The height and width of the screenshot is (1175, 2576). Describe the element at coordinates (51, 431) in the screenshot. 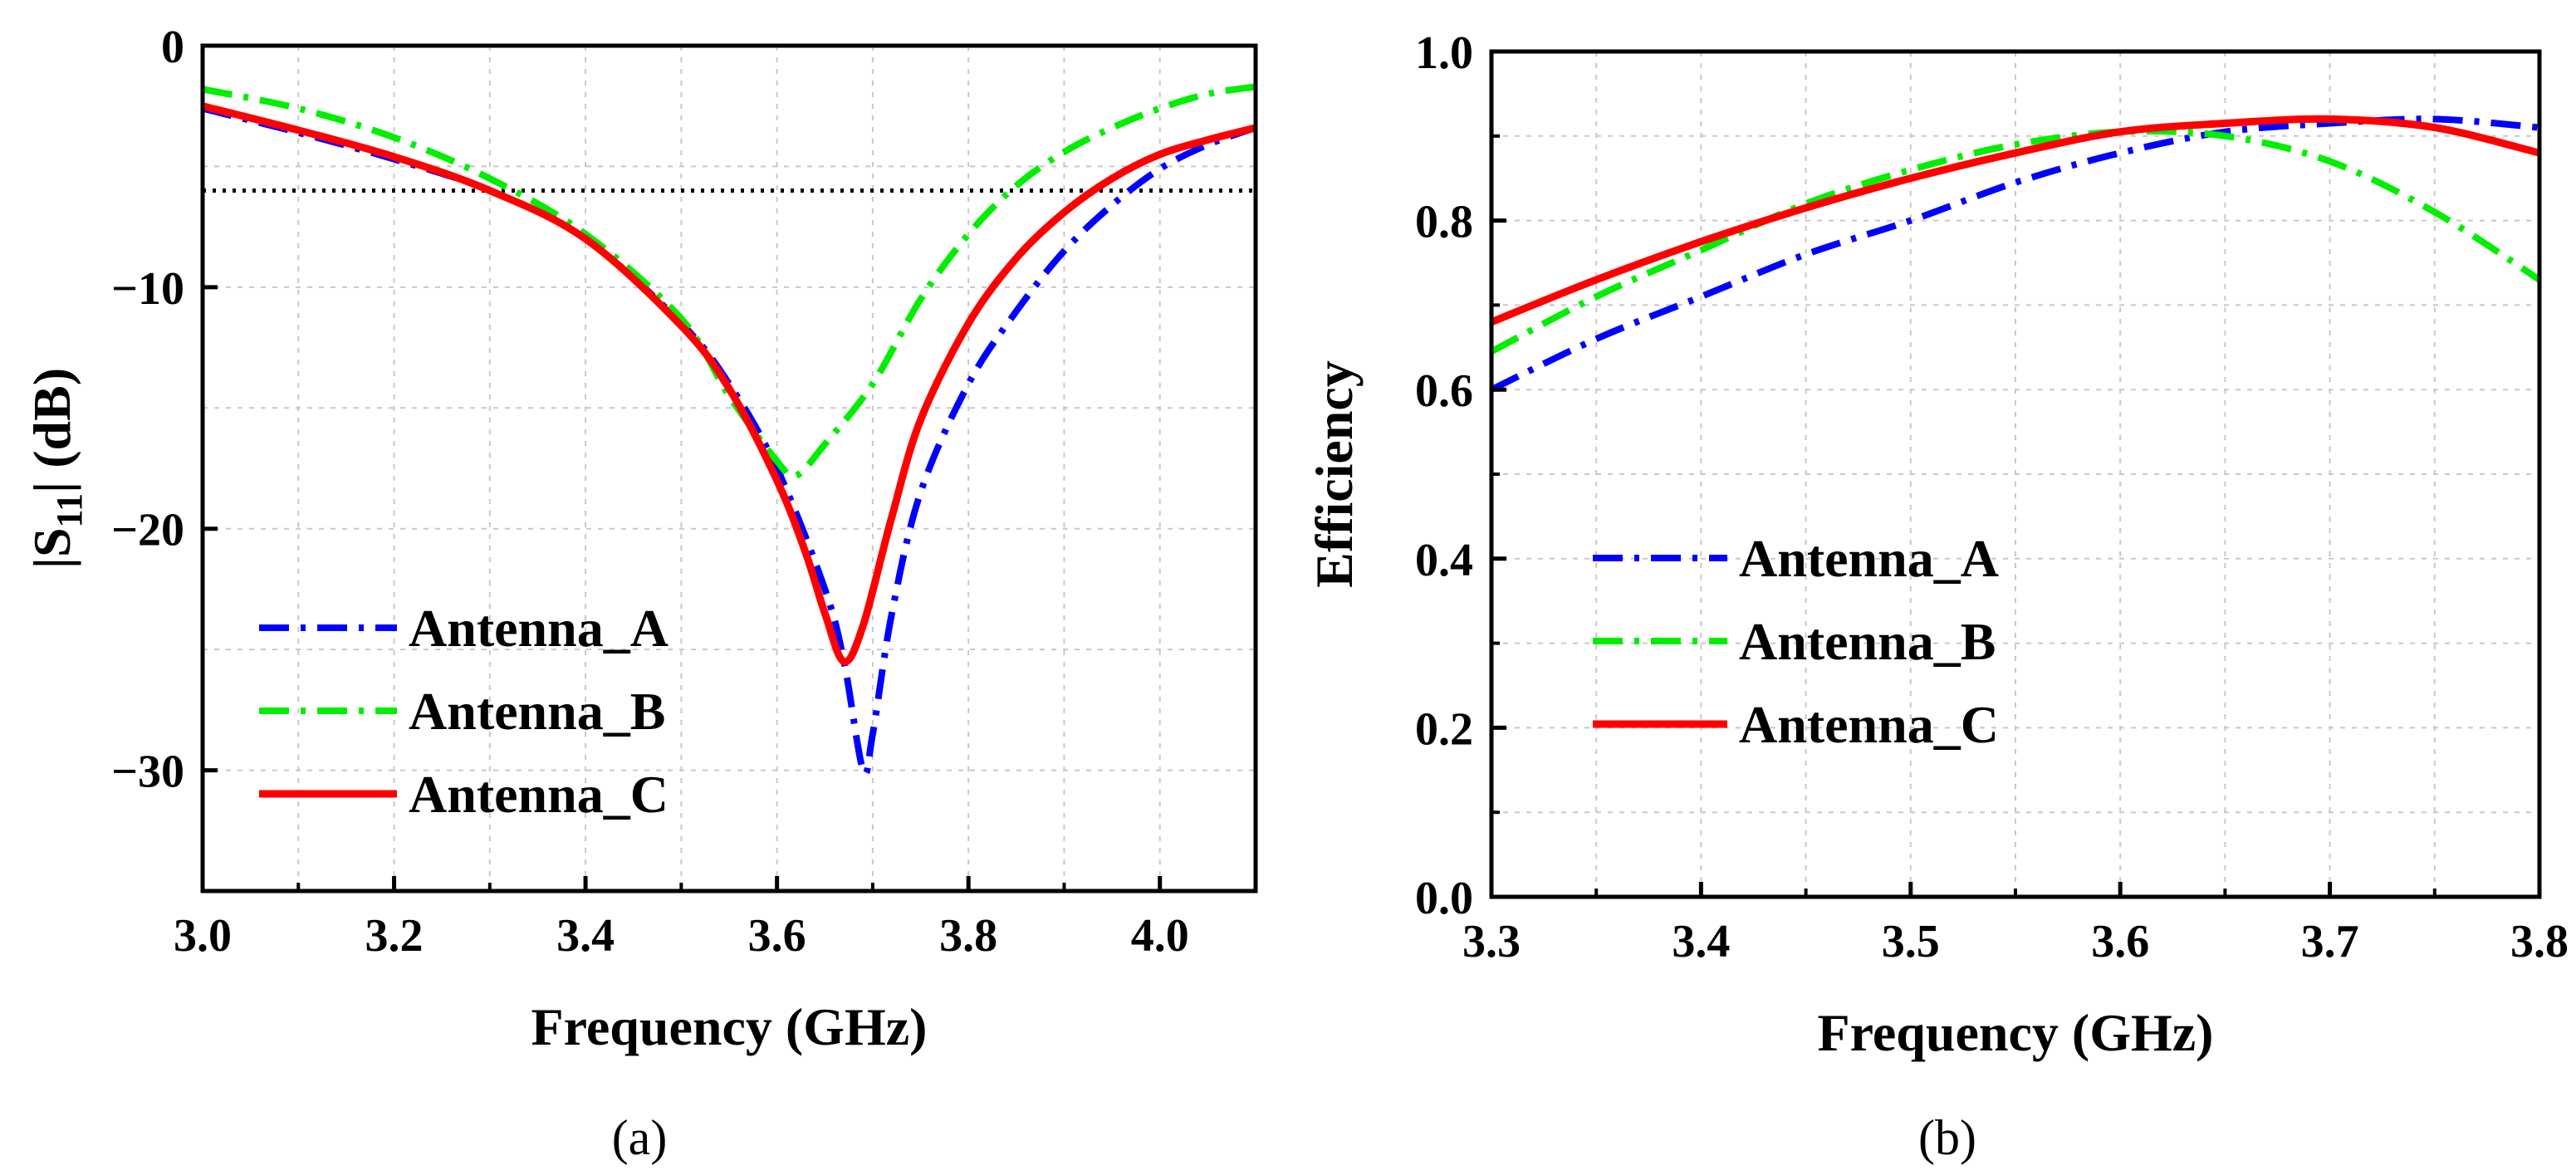

I see `panel-a-y-label-suffix: | (dB)` at that location.